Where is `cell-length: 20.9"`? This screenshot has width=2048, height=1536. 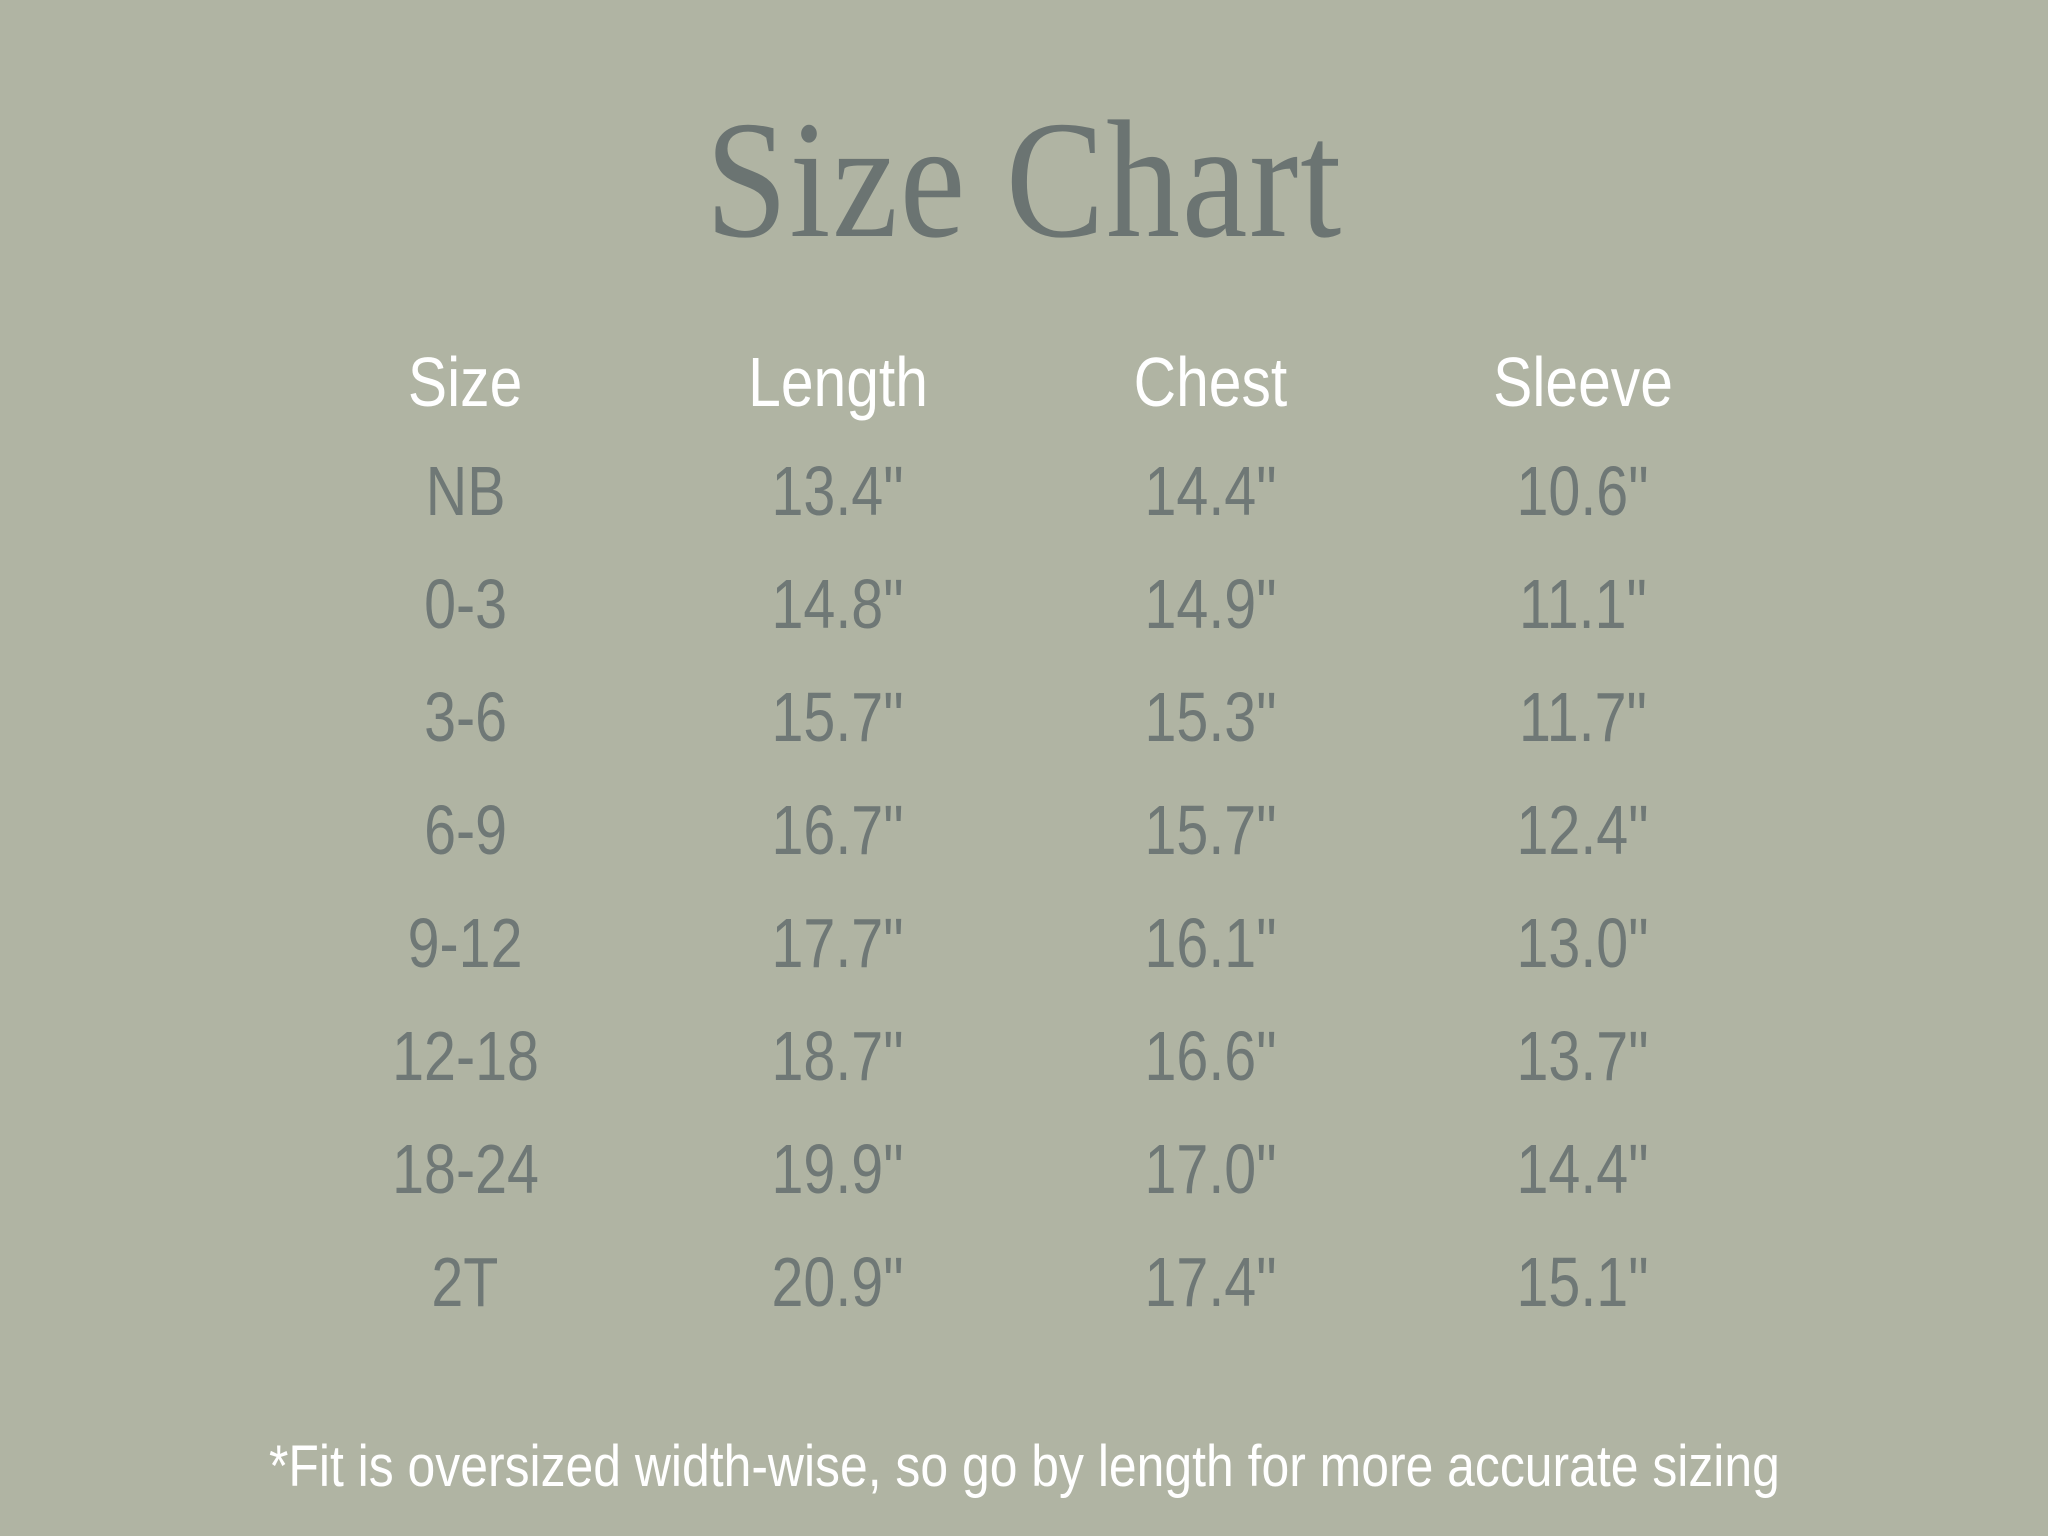 cell-length: 20.9" is located at coordinates (838, 1281).